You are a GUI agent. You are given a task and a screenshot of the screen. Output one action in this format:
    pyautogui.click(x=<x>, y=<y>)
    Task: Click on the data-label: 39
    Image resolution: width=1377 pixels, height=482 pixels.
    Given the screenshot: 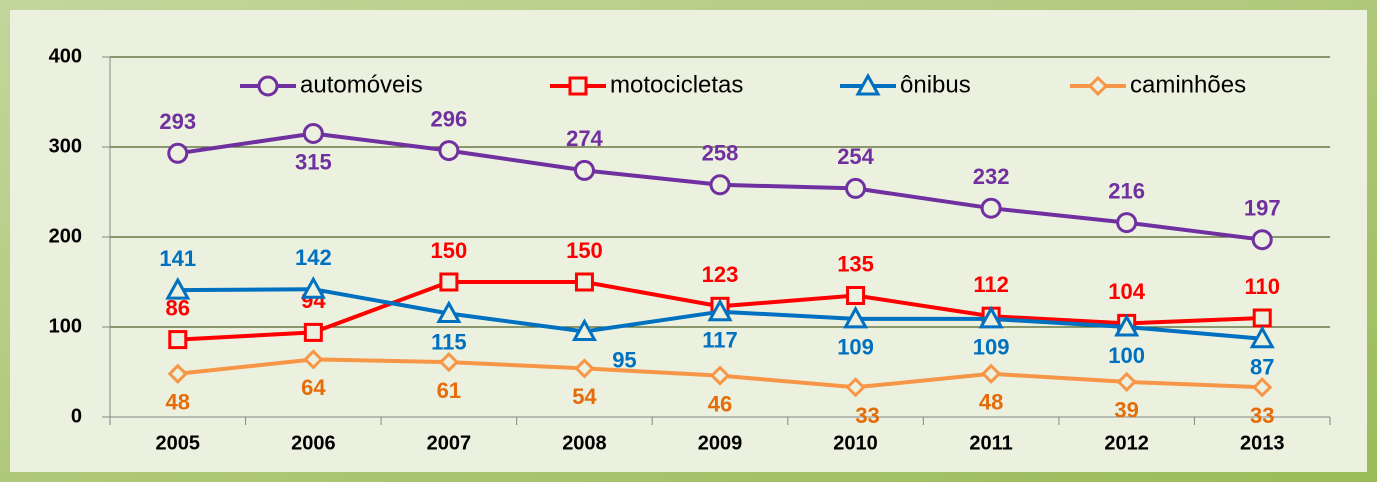 What is the action you would take?
    pyautogui.click(x=1126, y=410)
    